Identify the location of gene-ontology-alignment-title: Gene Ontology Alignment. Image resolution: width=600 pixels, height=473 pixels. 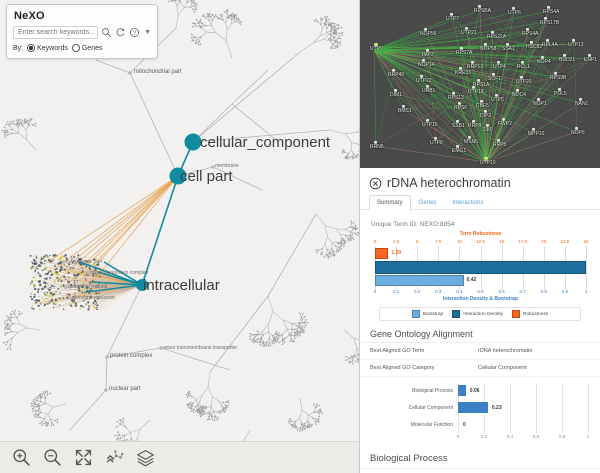
(480, 332).